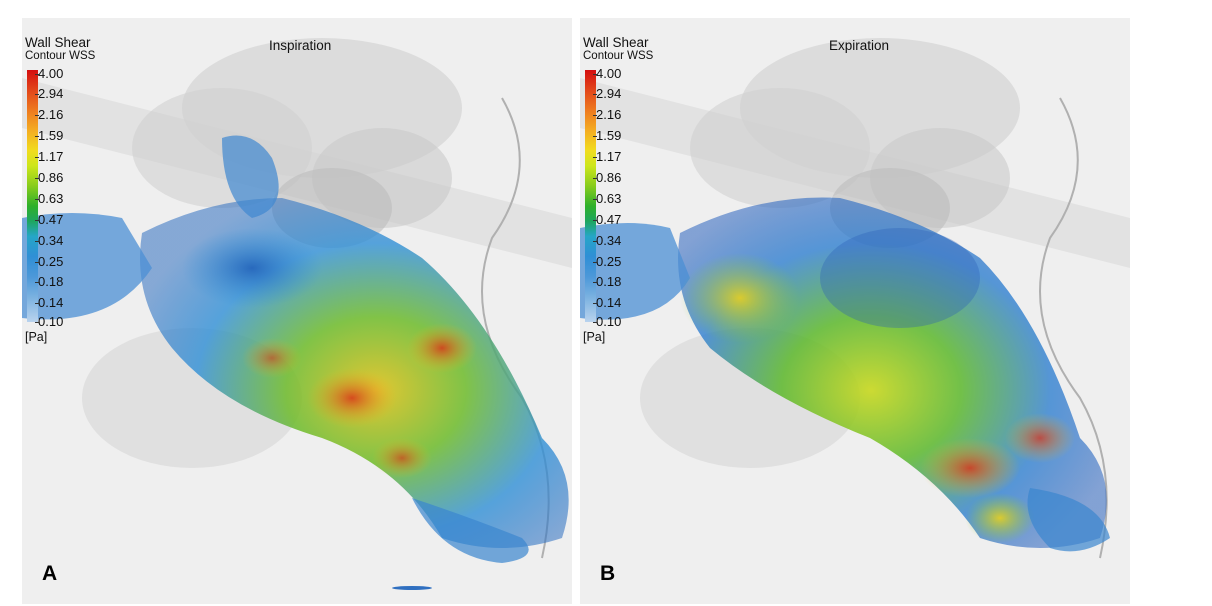 The width and height of the screenshot is (1212, 606). I want to click on view-title: Inspiration, so click(300, 45).